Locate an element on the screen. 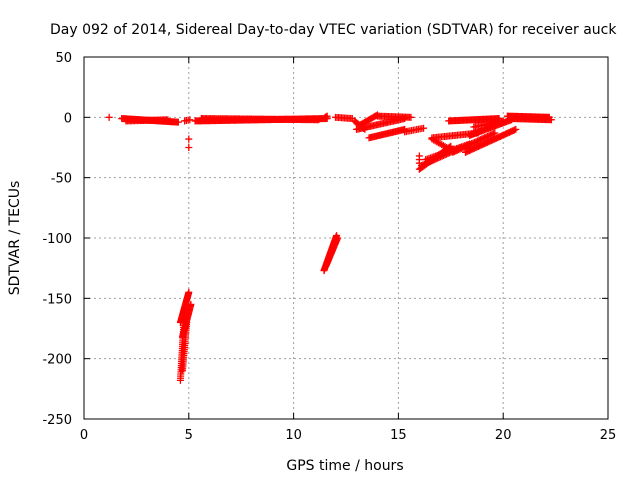 The height and width of the screenshot is (480, 640). y-tick-label: 50 is located at coordinates (63, 58).